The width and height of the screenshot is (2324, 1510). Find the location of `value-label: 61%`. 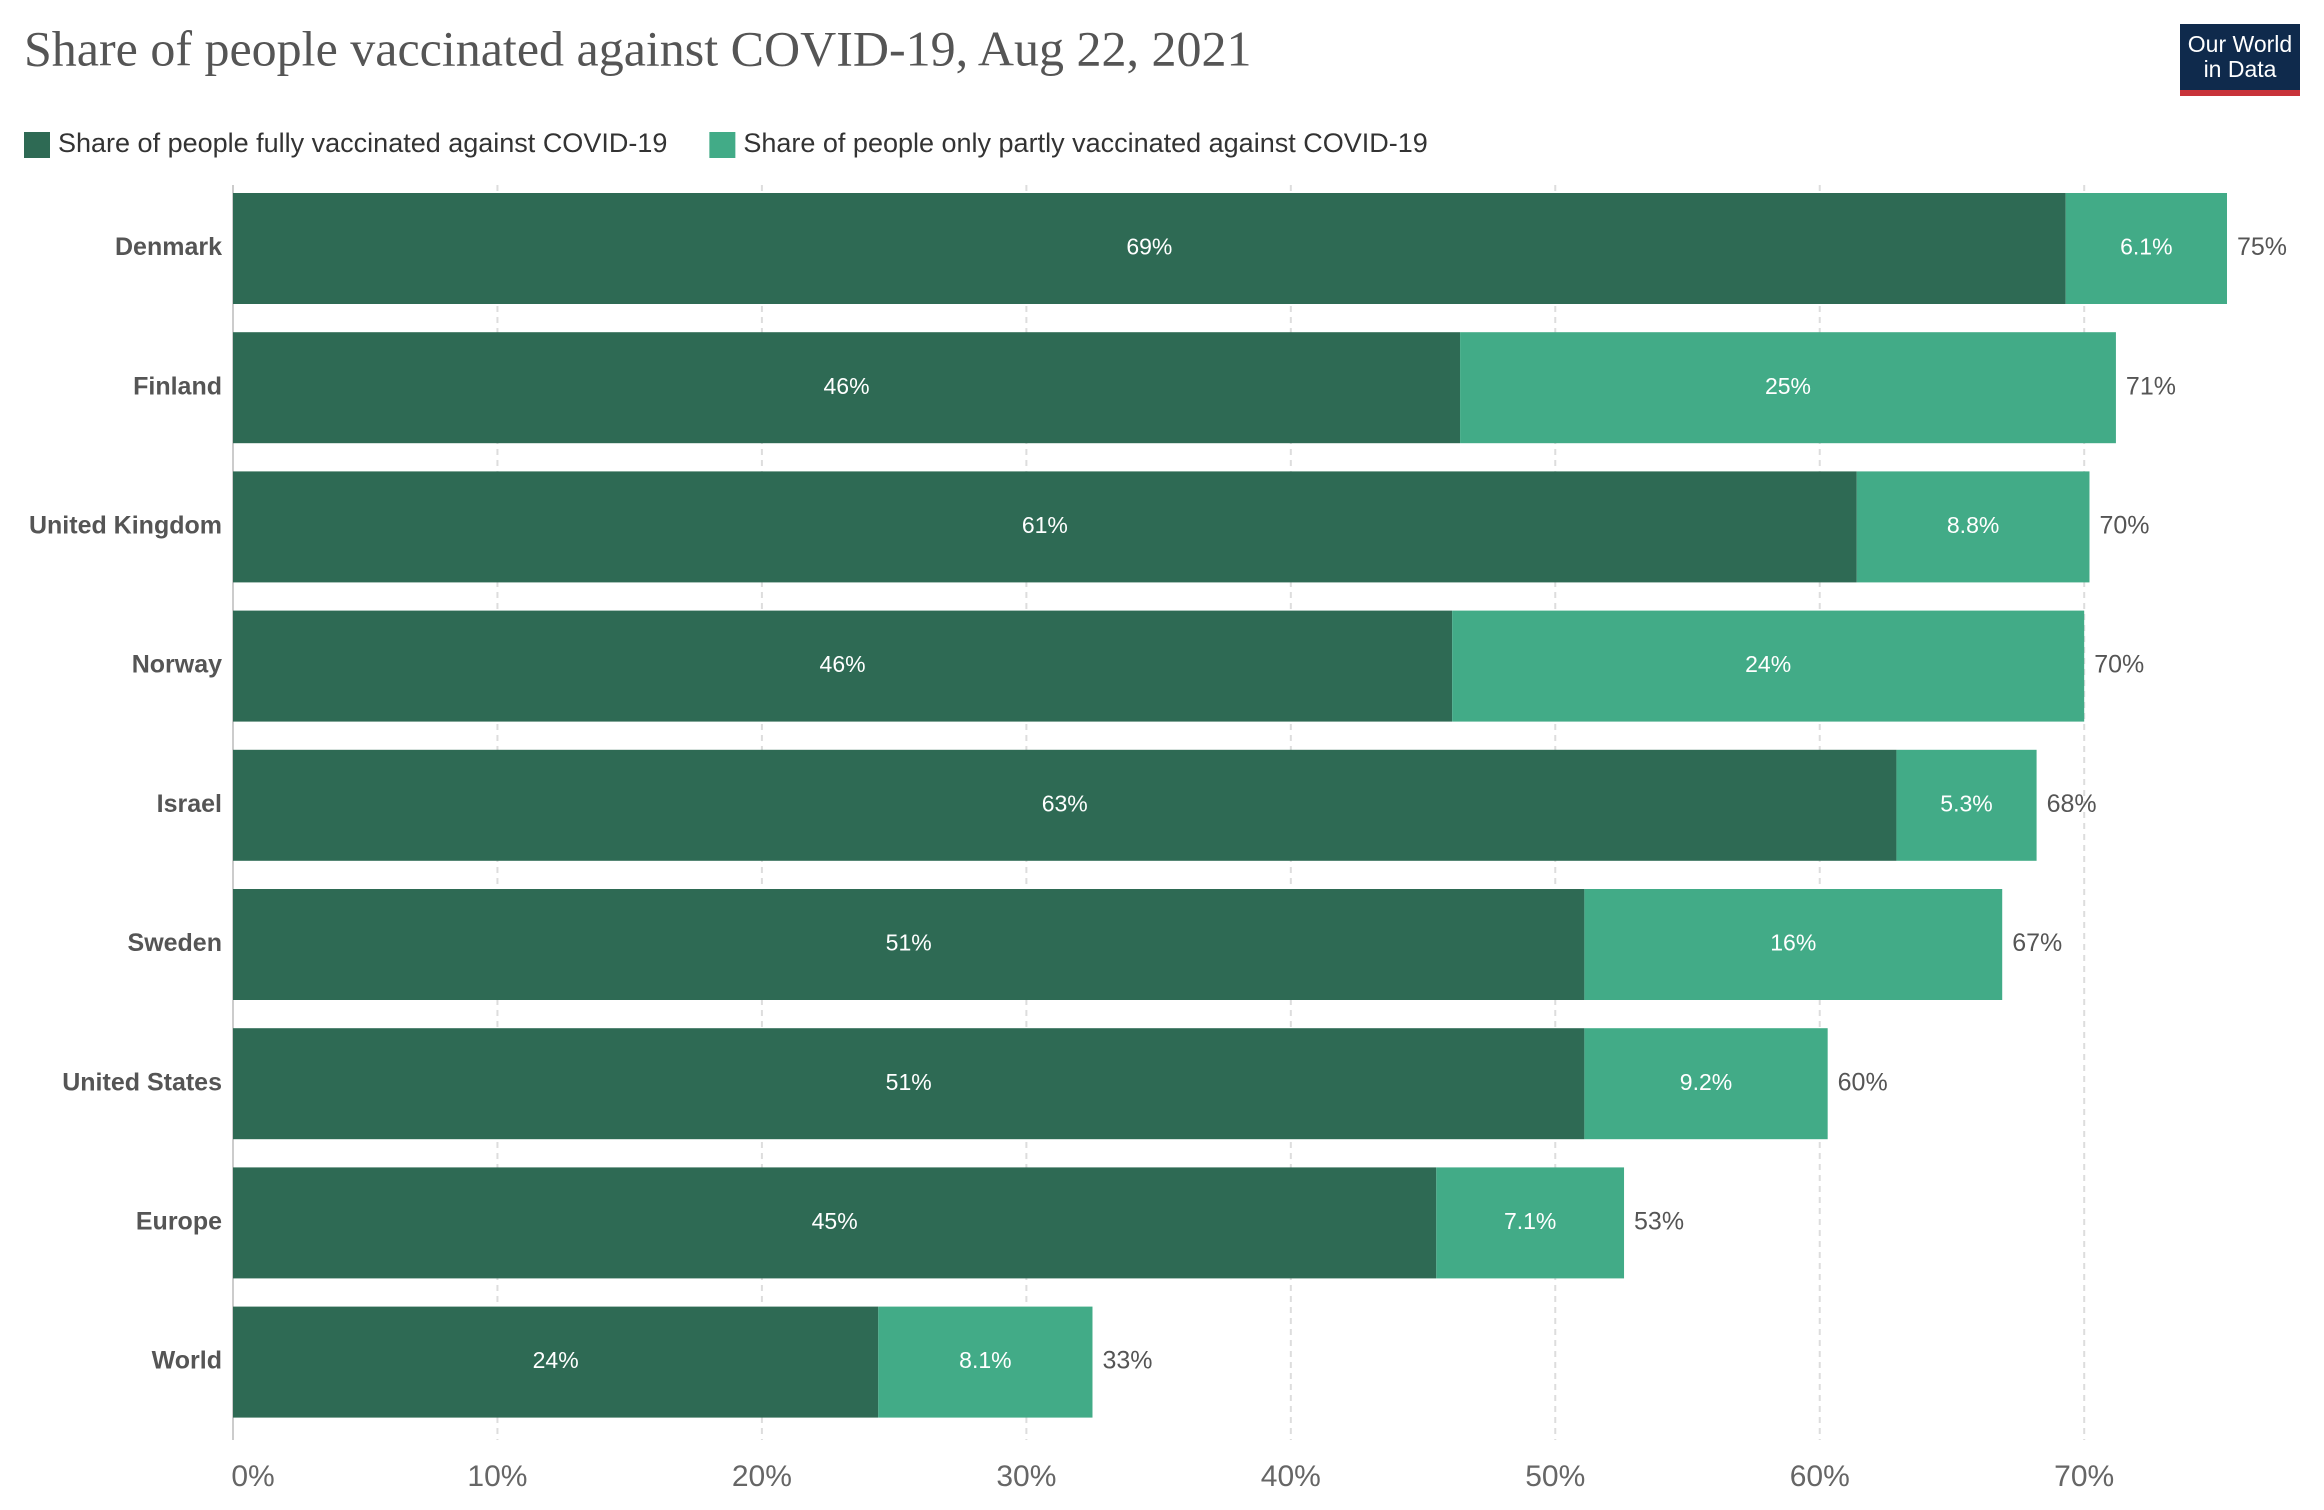

value-label: 61% is located at coordinates (1045, 525).